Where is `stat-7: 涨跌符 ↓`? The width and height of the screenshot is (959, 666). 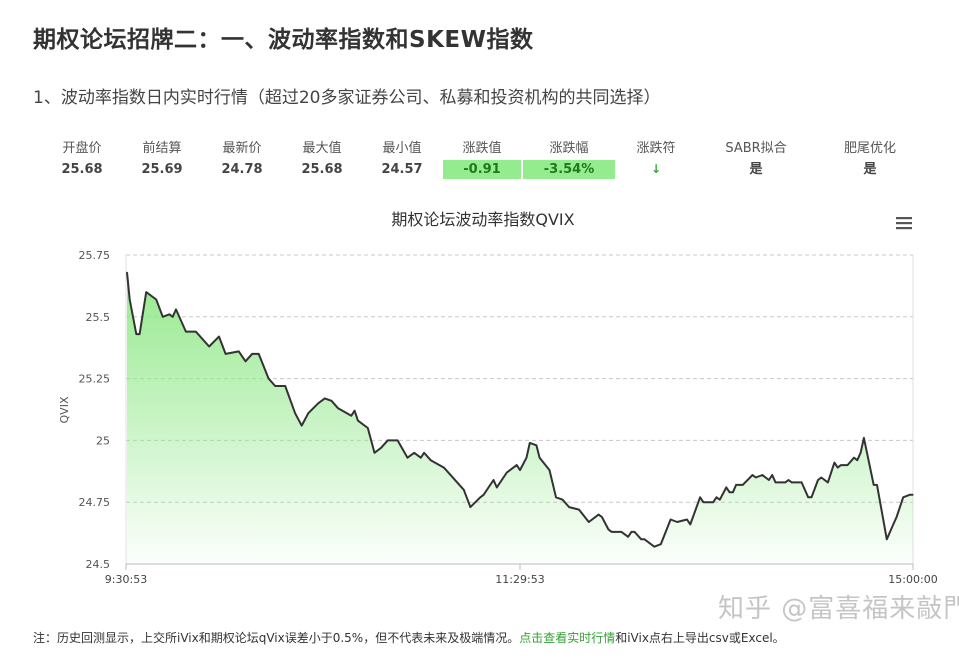
stat-7: 涨跌符 ↓ is located at coordinates (656, 159).